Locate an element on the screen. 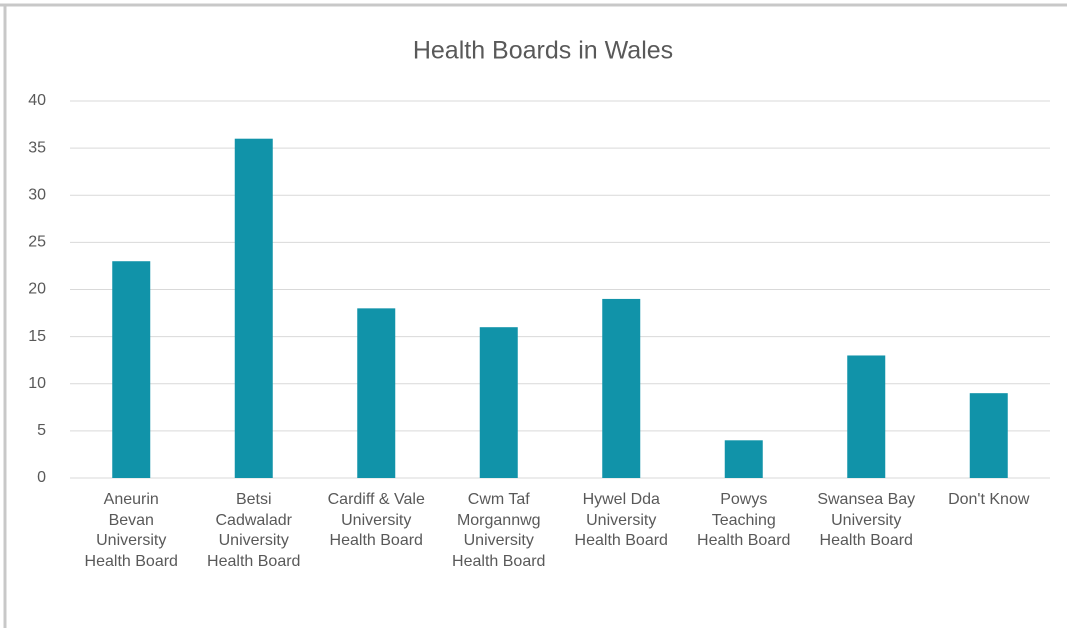 The height and width of the screenshot is (628, 1067). y-tick-label: 15 is located at coordinates (37, 336).